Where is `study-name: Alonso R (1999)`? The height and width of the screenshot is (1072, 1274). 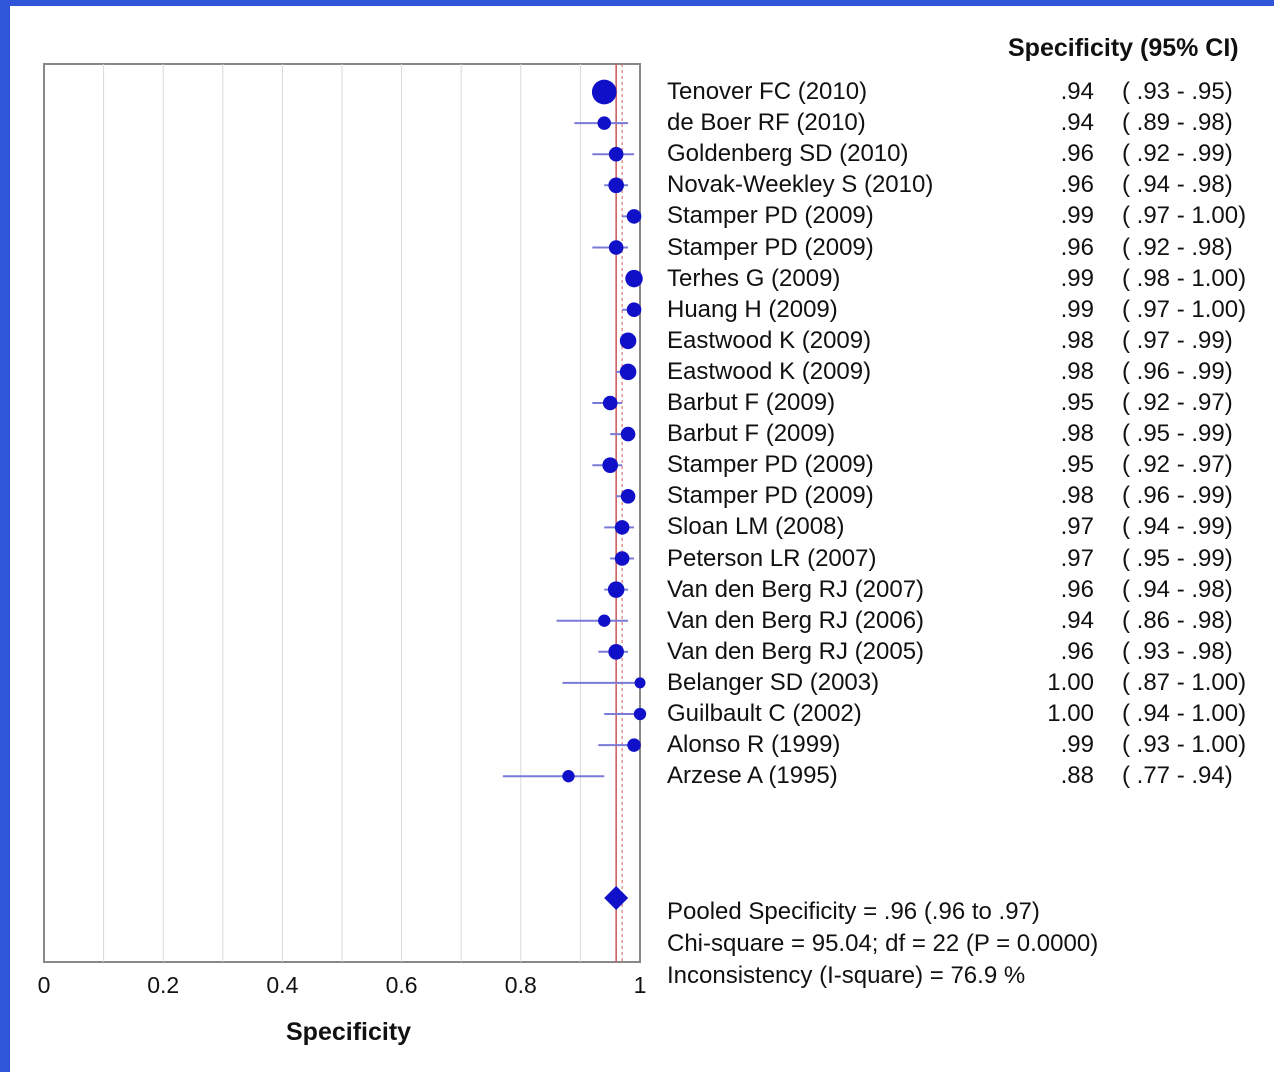 study-name: Alonso R (1999) is located at coordinates (754, 745).